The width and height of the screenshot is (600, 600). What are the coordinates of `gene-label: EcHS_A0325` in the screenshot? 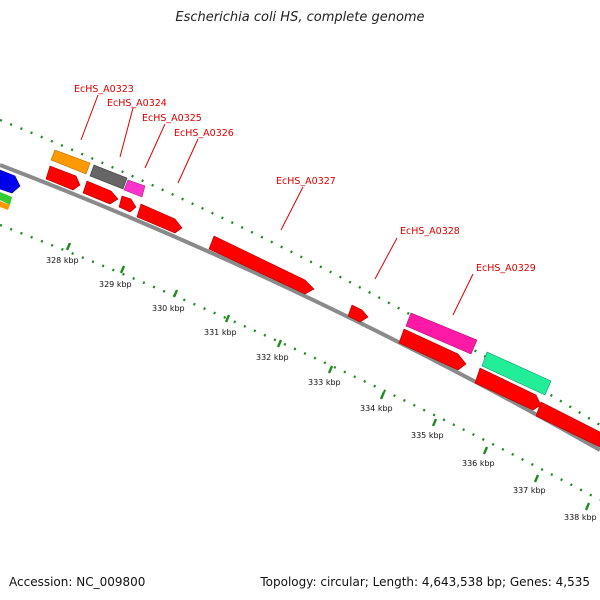 It's located at (172, 118).